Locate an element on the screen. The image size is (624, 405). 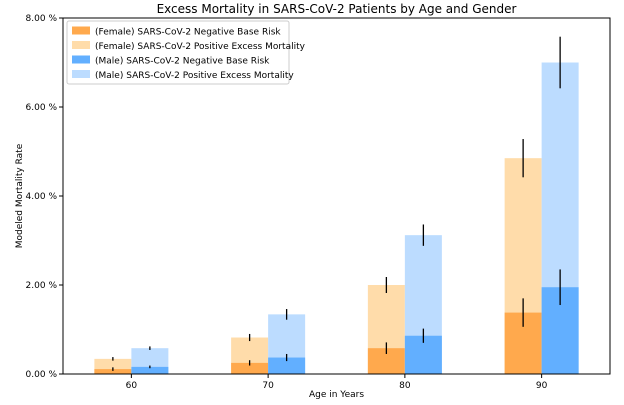
y-tick-label: 6.00 % is located at coordinates (42, 108).